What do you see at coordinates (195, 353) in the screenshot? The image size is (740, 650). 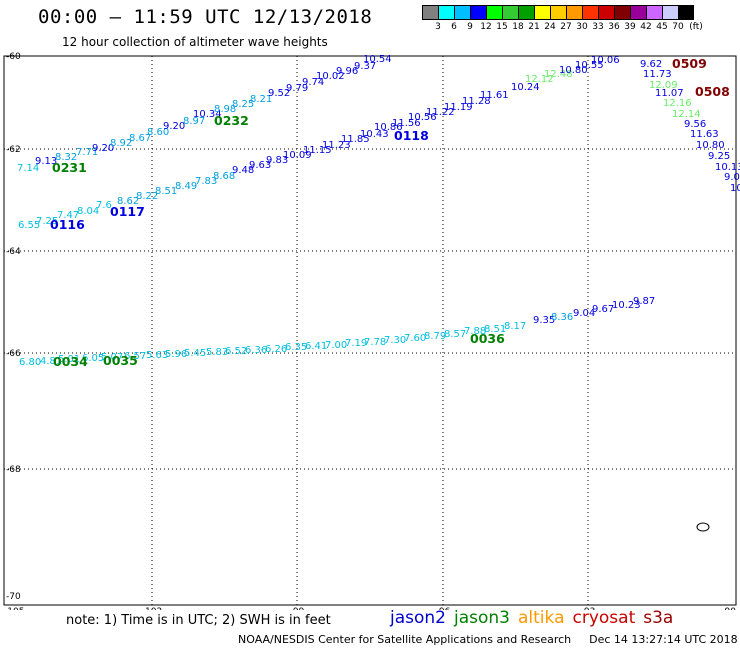 I see `swh-label: 5.45` at bounding box center [195, 353].